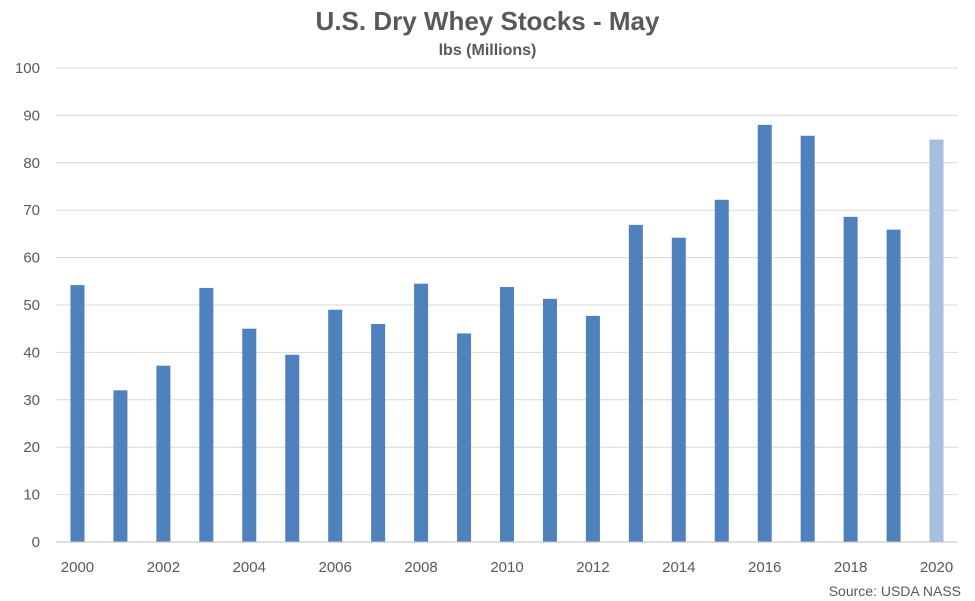 This screenshot has width=975, height=601. I want to click on bar-2016, so click(764, 333).